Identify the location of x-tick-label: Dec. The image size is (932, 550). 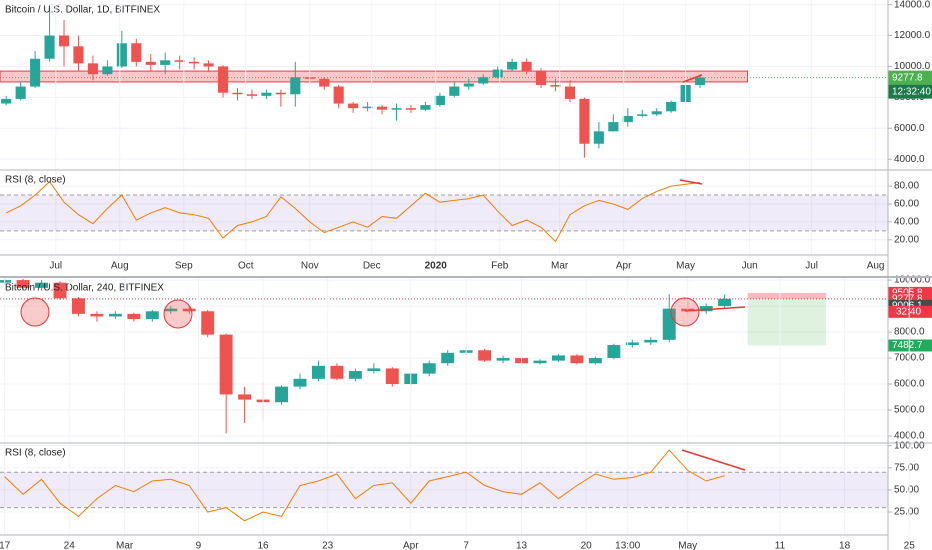
(372, 266).